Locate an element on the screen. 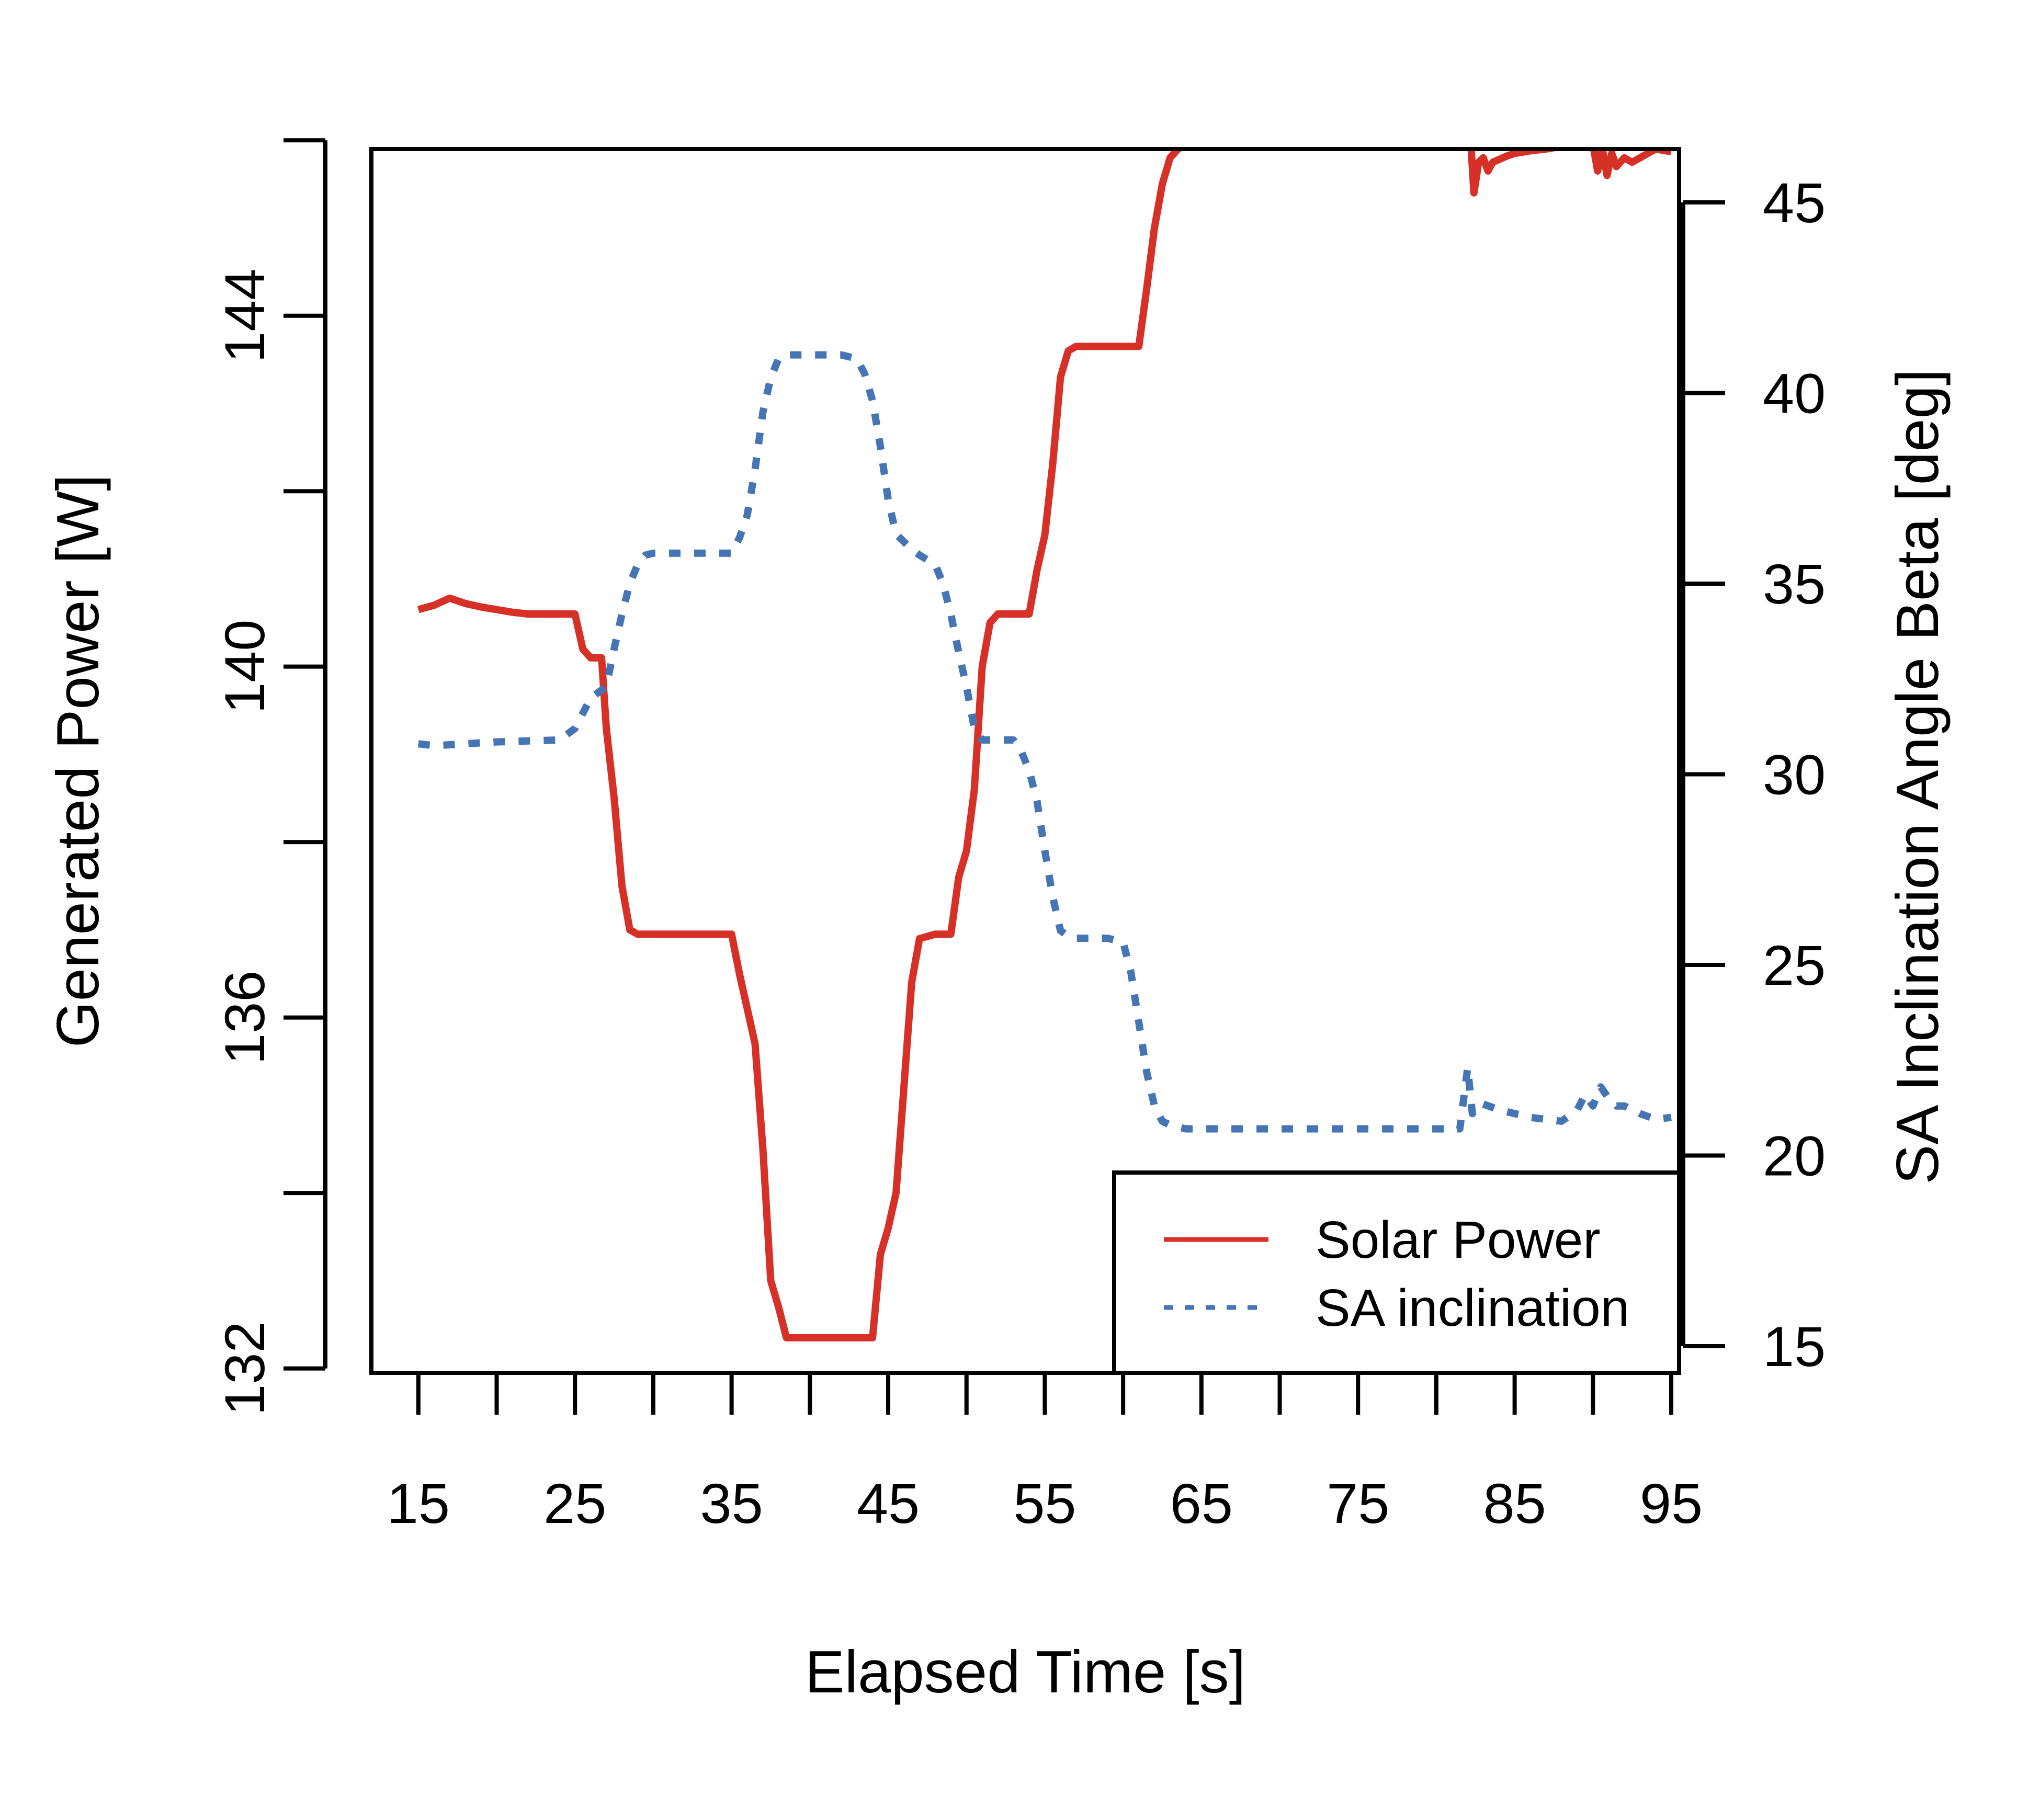 This screenshot has width=2040, height=1820. legend-label-solar-power: Solar Power is located at coordinates (1458, 1240).